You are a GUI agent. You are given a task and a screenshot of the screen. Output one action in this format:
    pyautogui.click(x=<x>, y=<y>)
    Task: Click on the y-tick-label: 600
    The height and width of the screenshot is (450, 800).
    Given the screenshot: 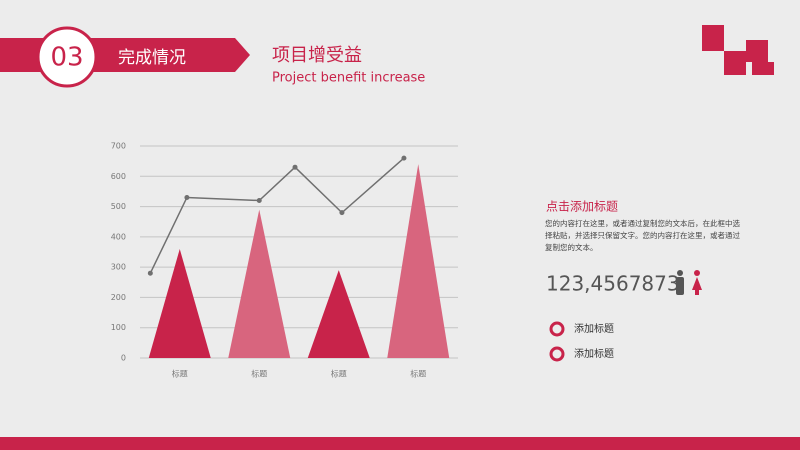 What is the action you would take?
    pyautogui.click(x=118, y=176)
    